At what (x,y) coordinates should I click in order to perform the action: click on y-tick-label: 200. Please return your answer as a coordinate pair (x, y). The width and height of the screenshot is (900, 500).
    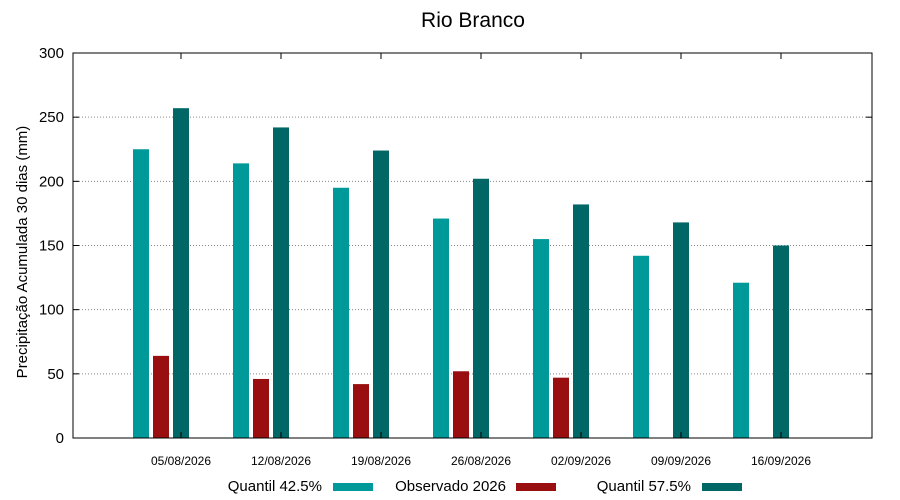
    Looking at the image, I should click on (51, 181).